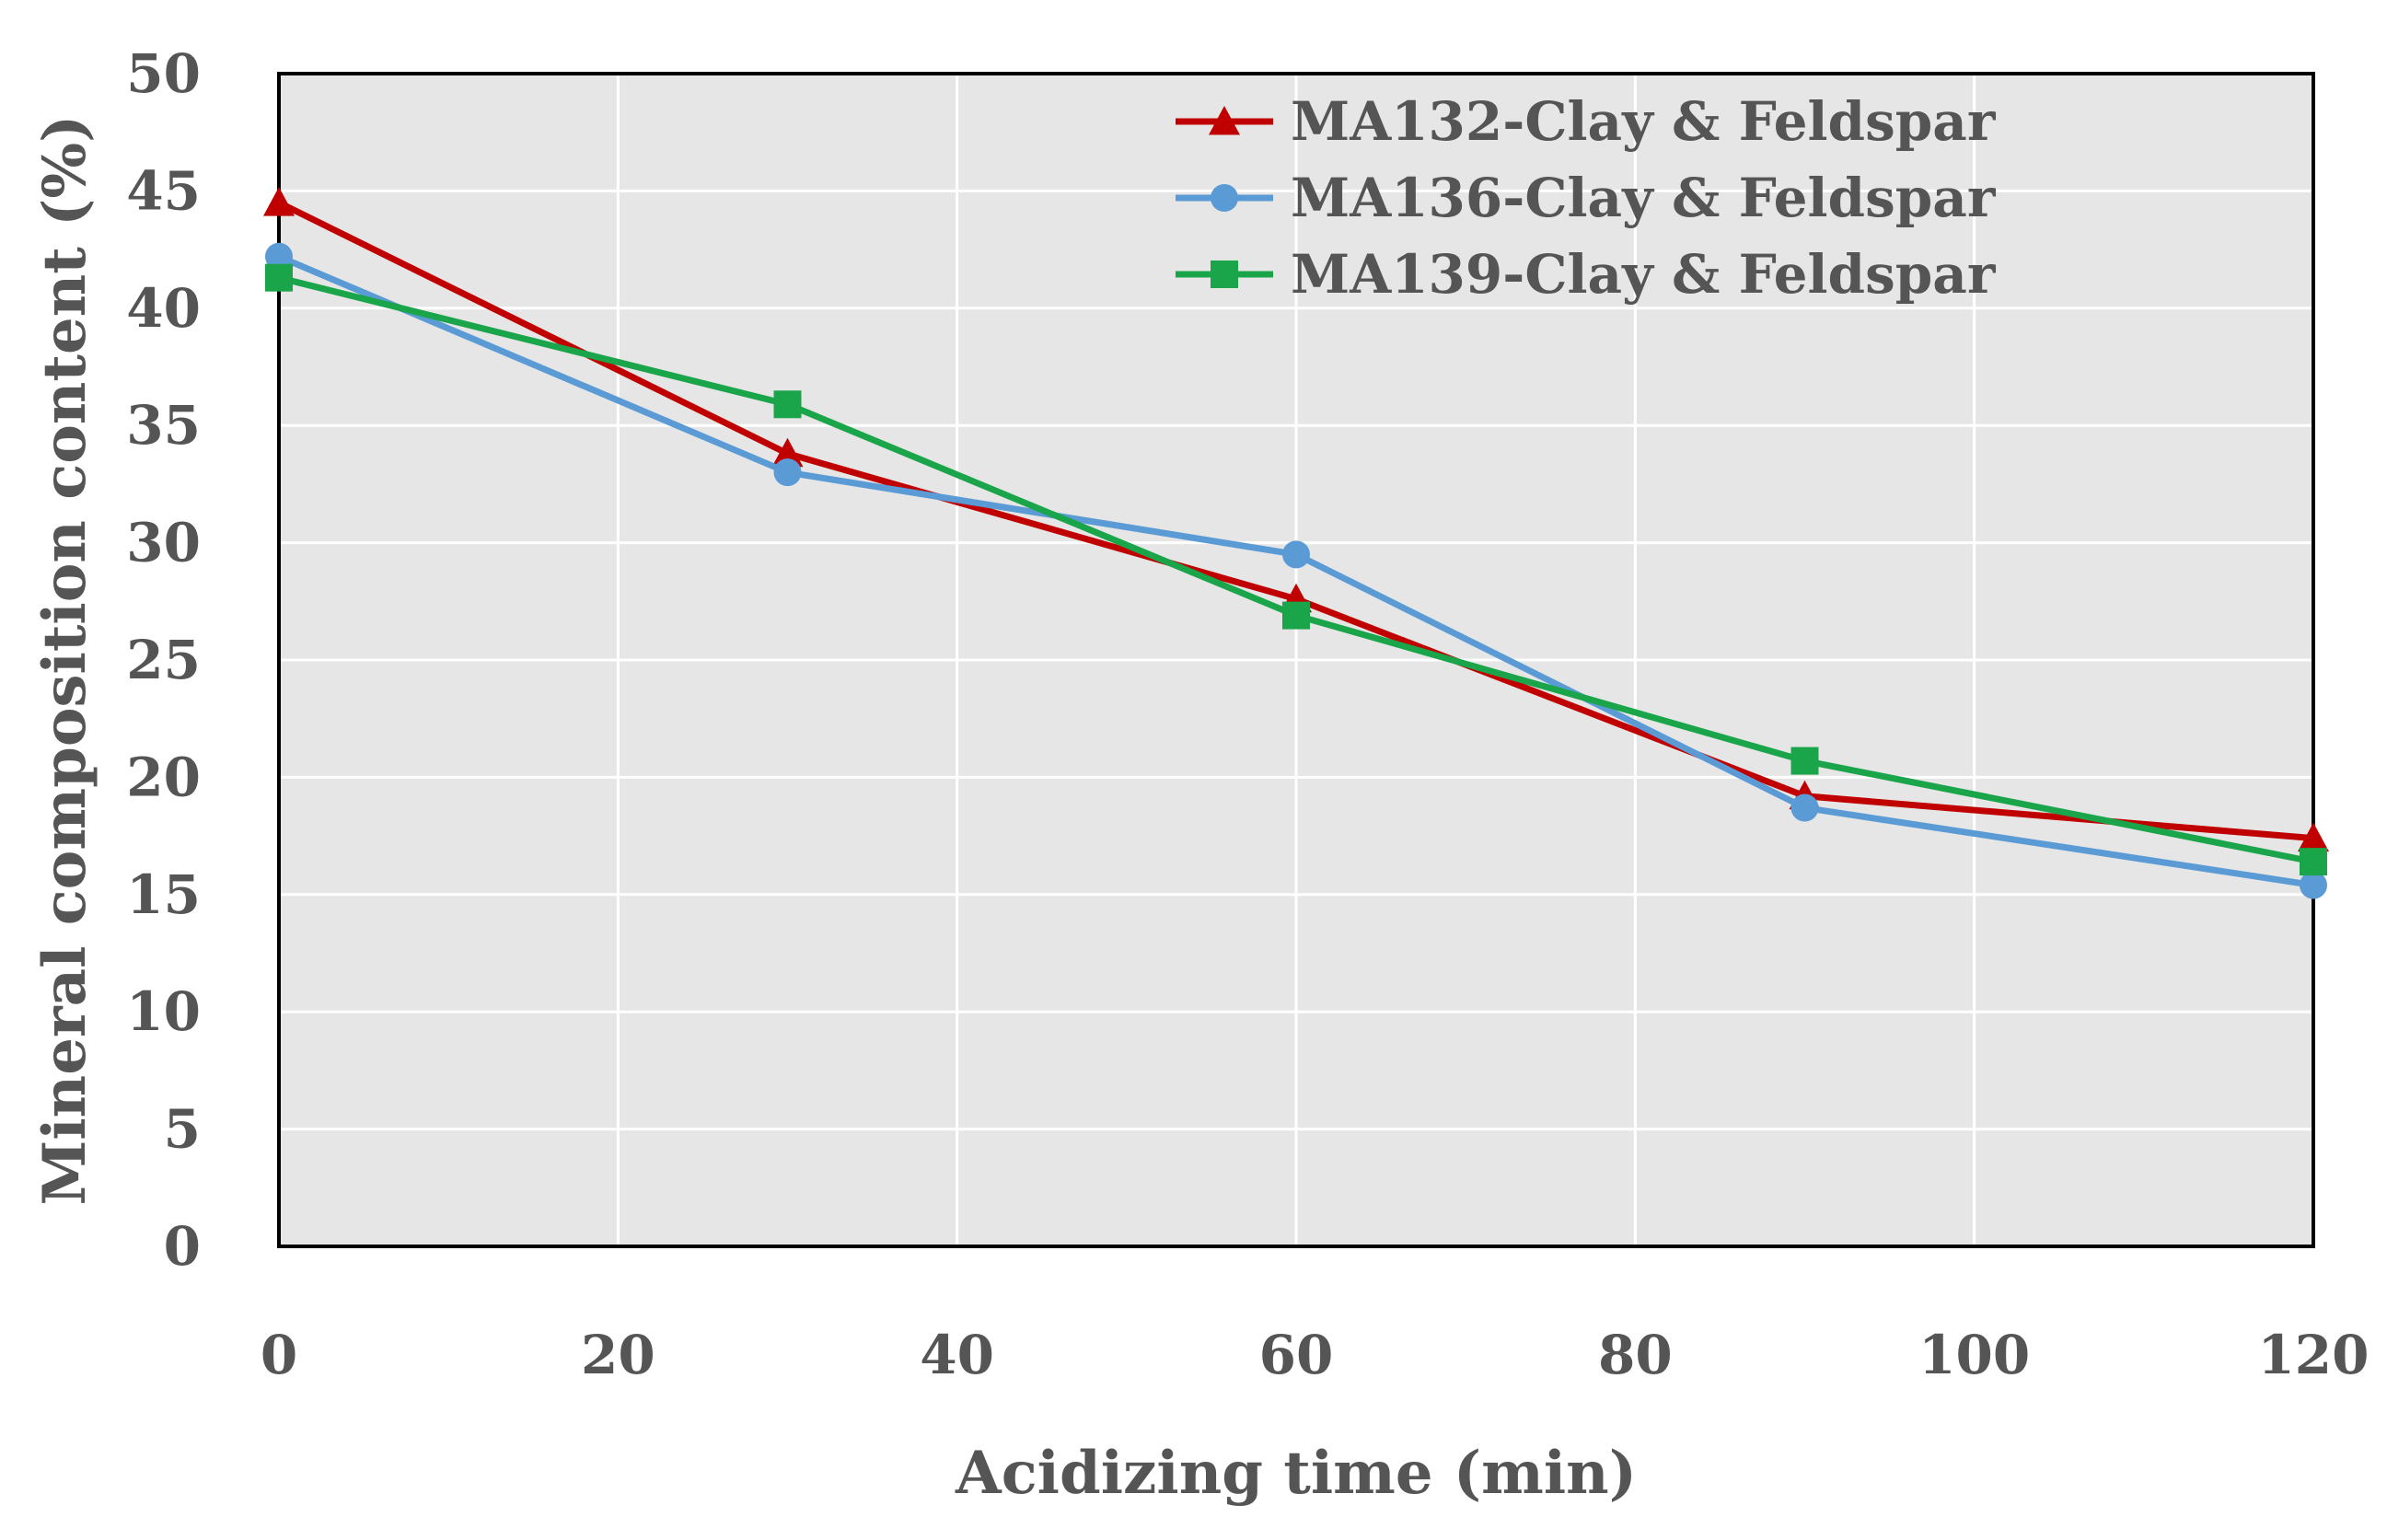 Image resolution: width=2387 pixels, height=1540 pixels. Describe the element at coordinates (164, 425) in the screenshot. I see `y-tick-label: 35` at that location.